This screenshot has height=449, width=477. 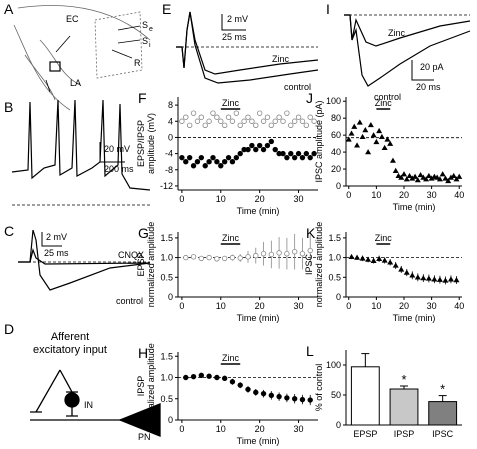 I want to click on input-label: excitatory input, so click(x=70, y=350).